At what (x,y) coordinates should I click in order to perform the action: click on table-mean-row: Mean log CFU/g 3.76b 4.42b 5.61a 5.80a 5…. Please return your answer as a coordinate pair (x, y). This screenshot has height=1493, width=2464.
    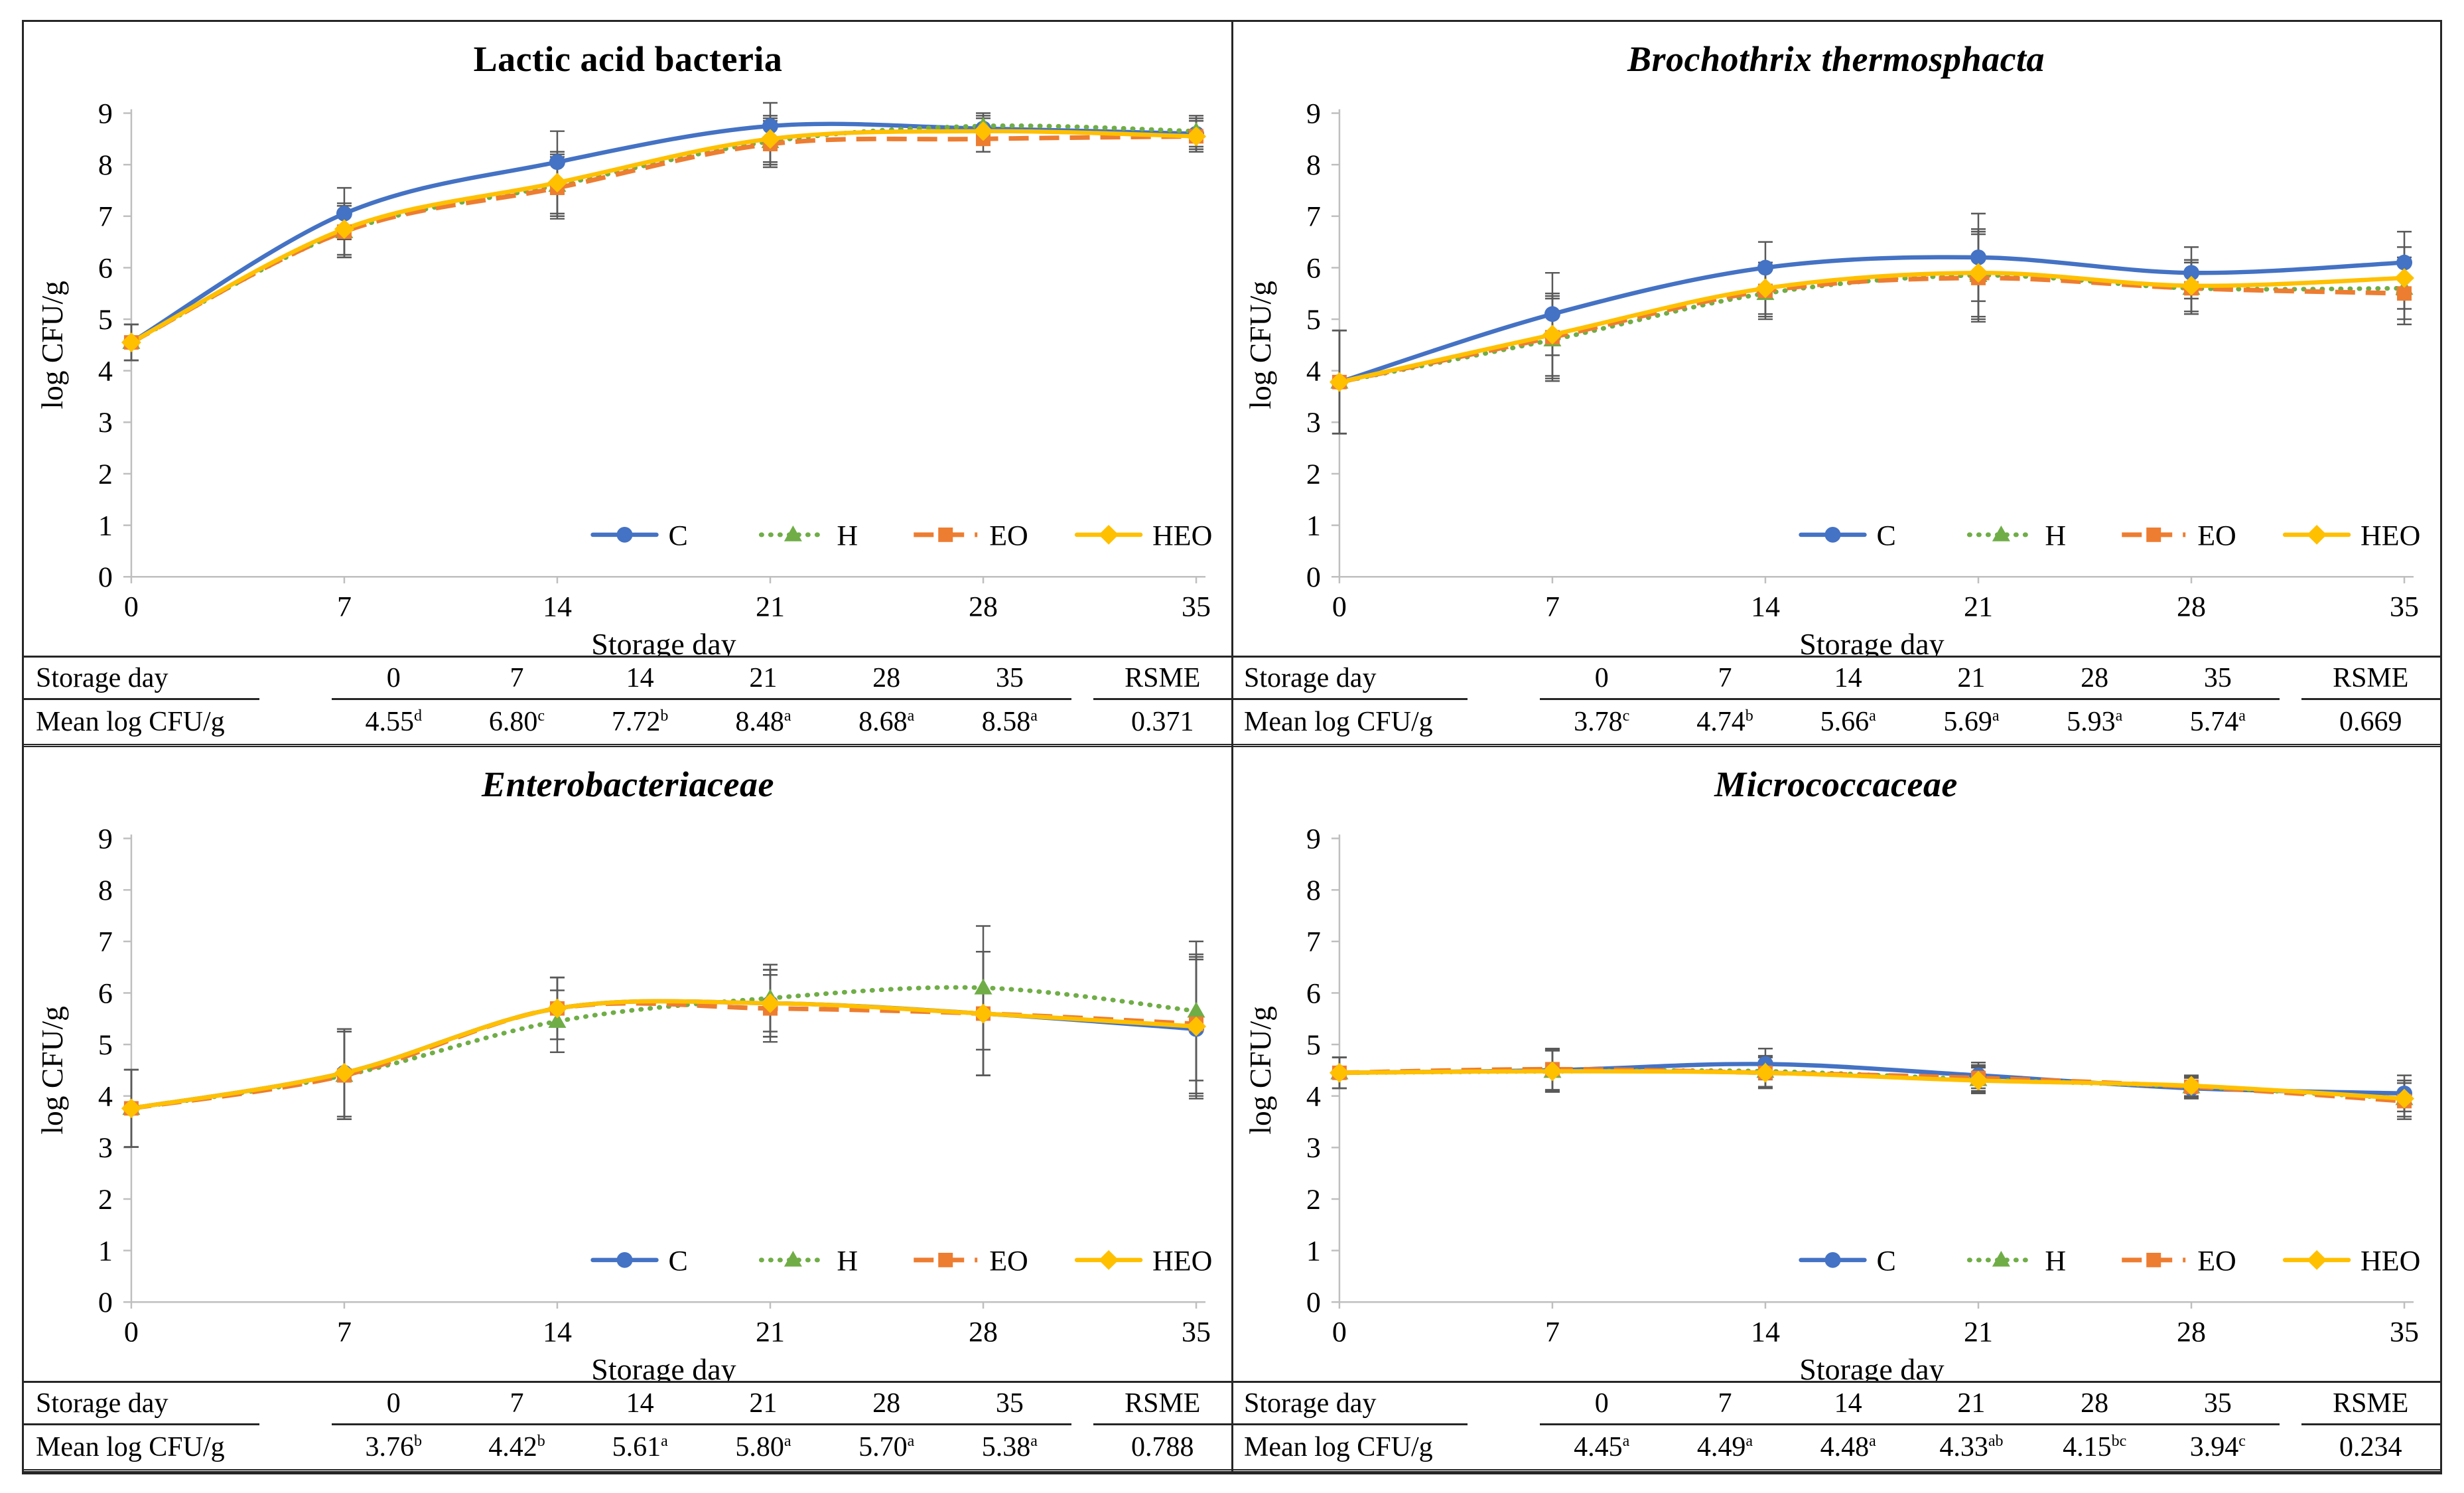
    Looking at the image, I should click on (628, 1448).